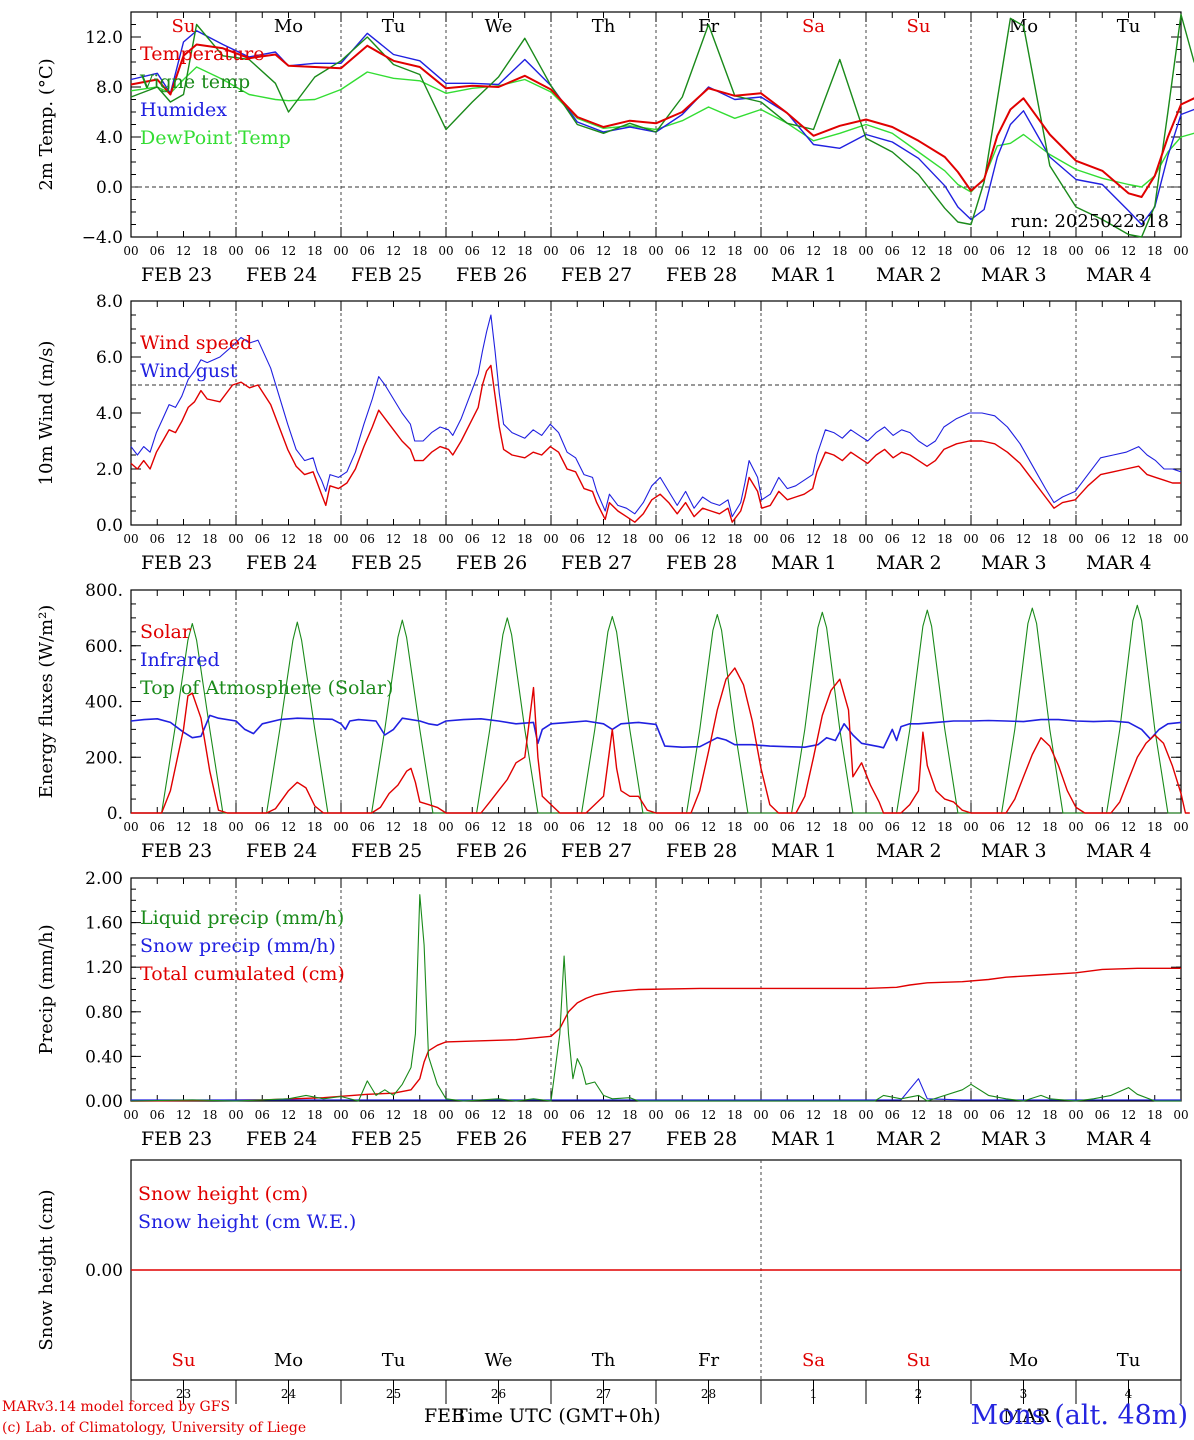 This screenshot has width=1194, height=1440. Describe the element at coordinates (183, 110) in the screenshot. I see `legend-entry: Humidex` at that location.